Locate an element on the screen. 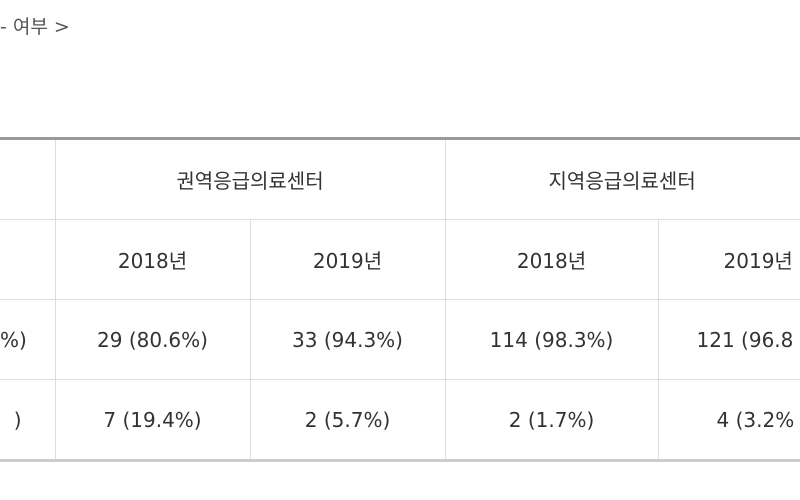 This screenshot has height=500, width=800. cell: 29 (80.6%) is located at coordinates (152, 339).